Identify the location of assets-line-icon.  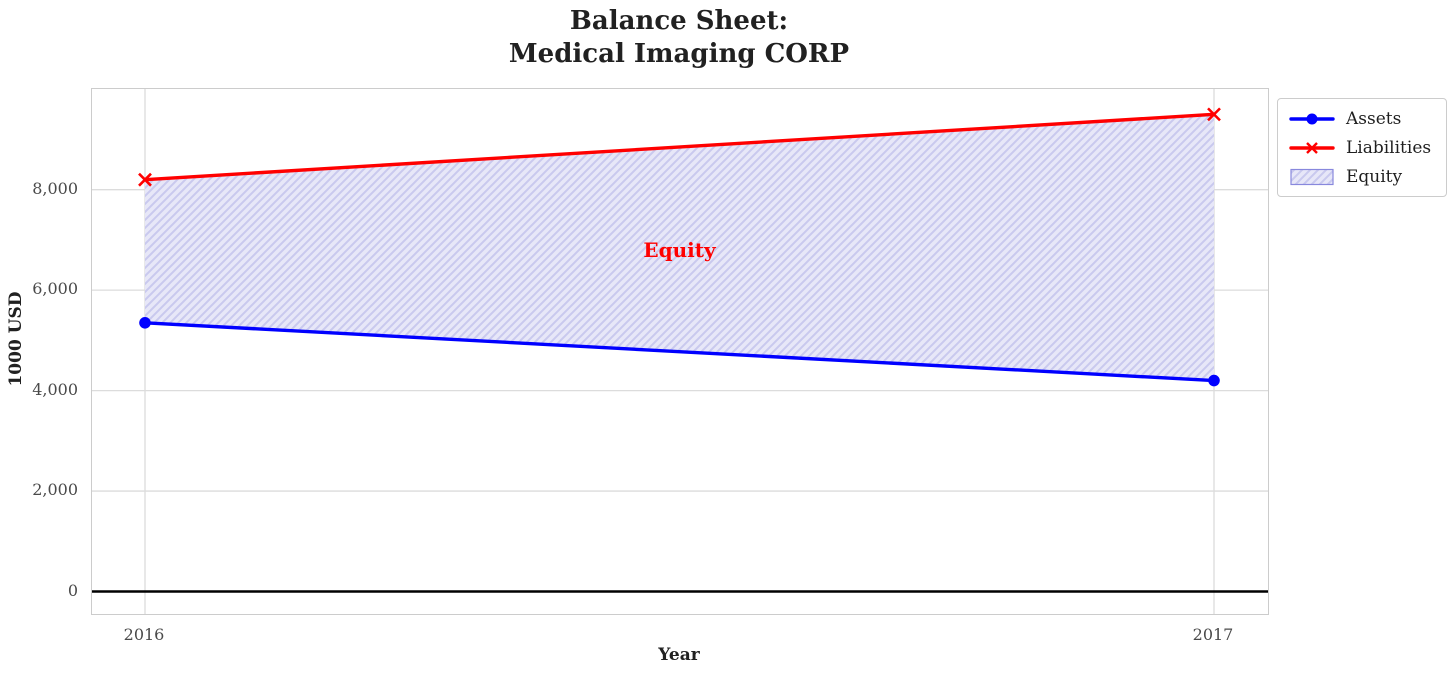
(1312, 118).